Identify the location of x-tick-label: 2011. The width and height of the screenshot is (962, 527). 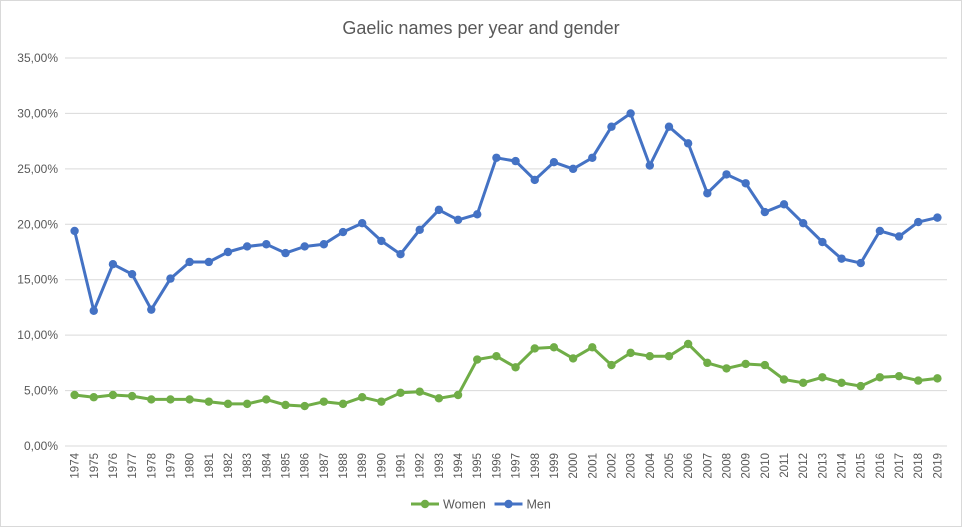
(785, 465).